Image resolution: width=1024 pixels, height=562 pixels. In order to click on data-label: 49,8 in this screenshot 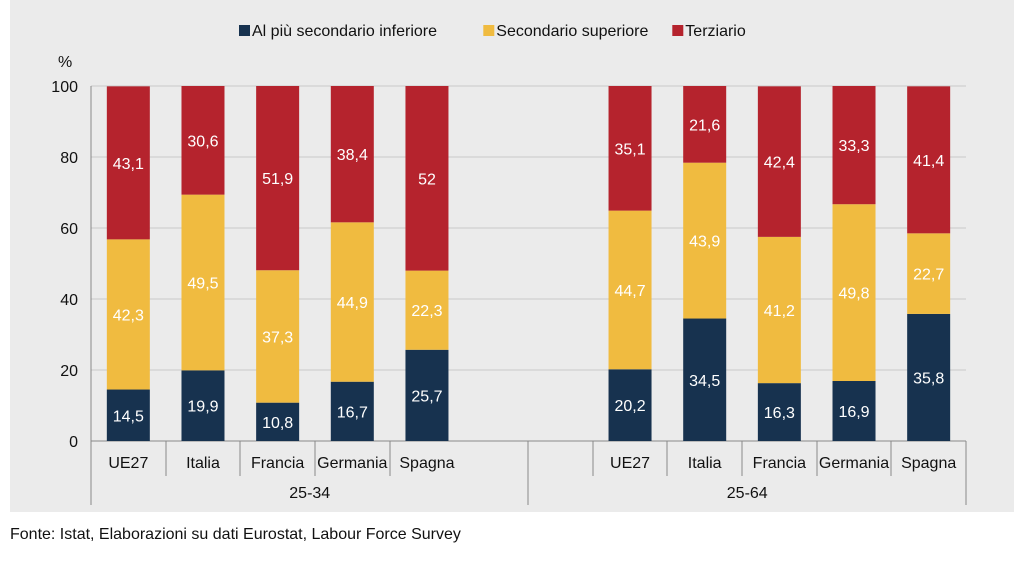, I will do `click(853, 294)`.